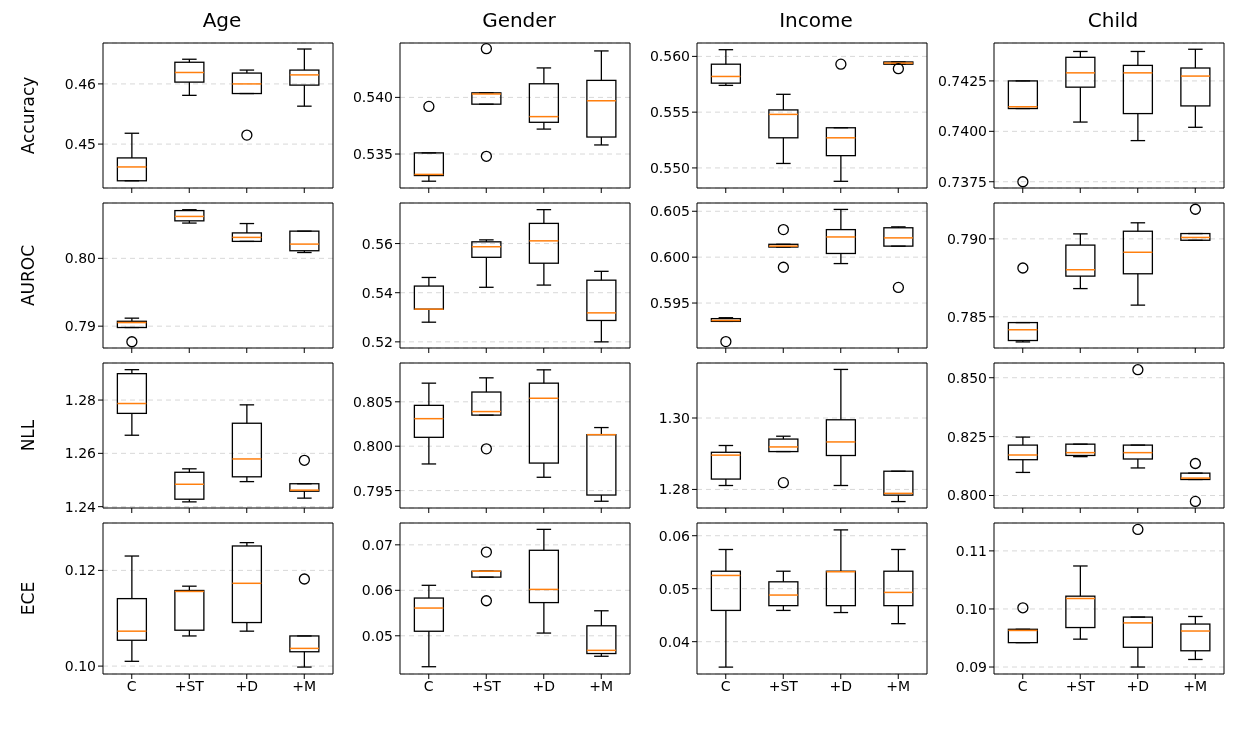  What do you see at coordinates (80, 326) in the screenshot?
I see `y-tick-label: 0.79` at bounding box center [80, 326].